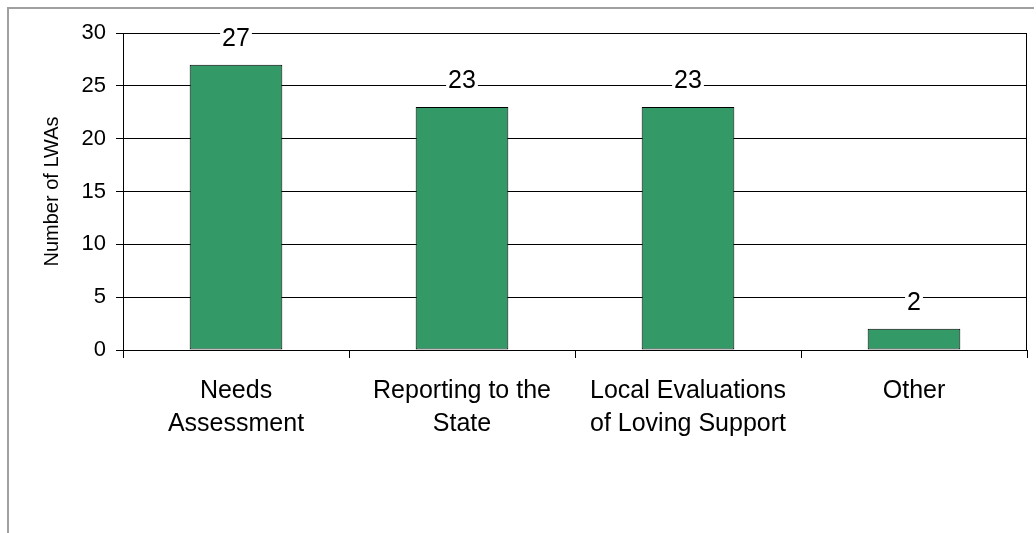 The image size is (1036, 533). I want to click on y-tick-label: 25, so click(93, 84).